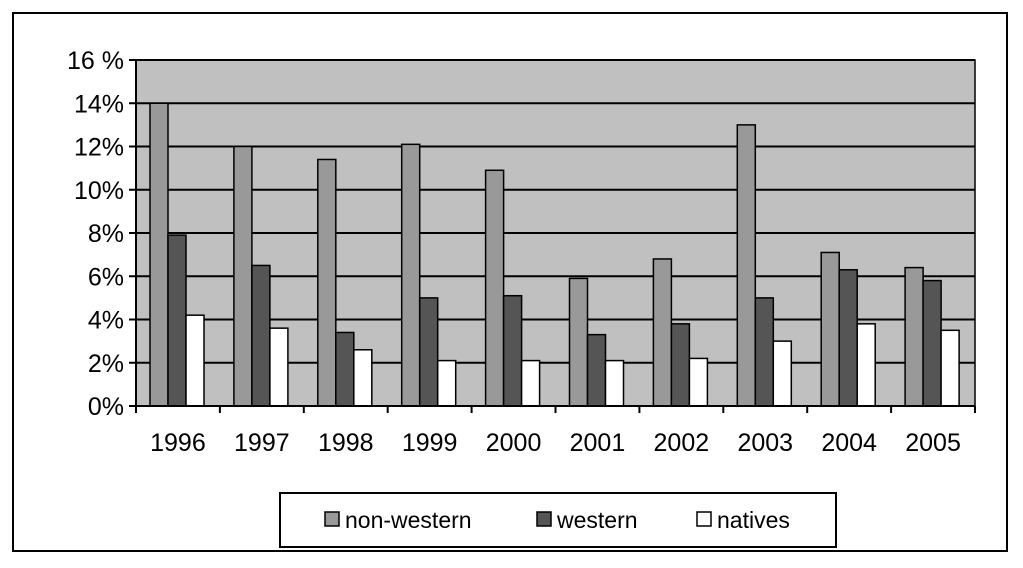 The image size is (1023, 568). I want to click on legend-swatch-natives, so click(704, 519).